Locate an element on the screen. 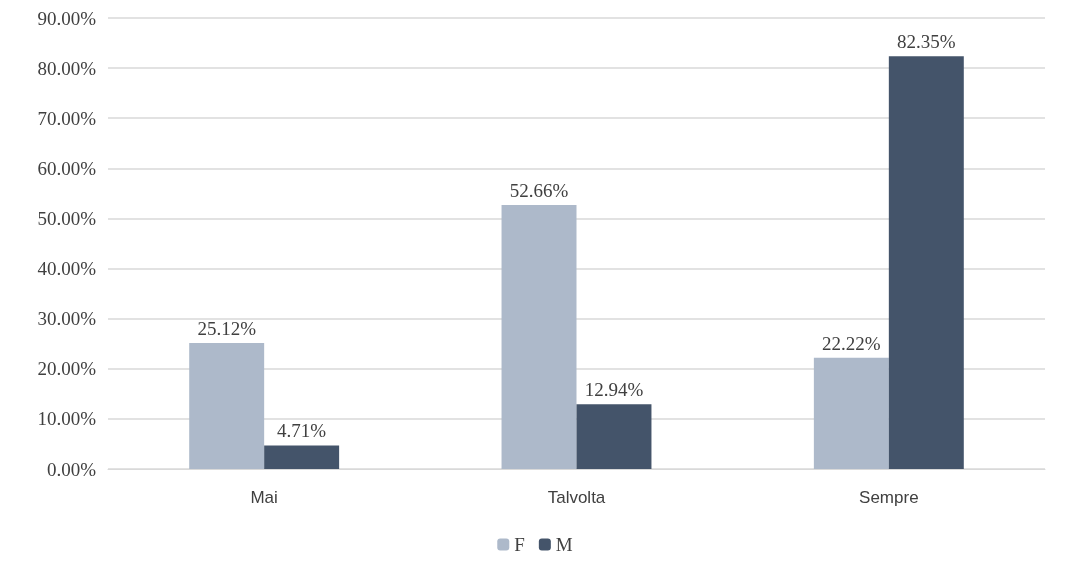 This screenshot has width=1070, height=563. y-tick-label: 90.00% is located at coordinates (67, 18).